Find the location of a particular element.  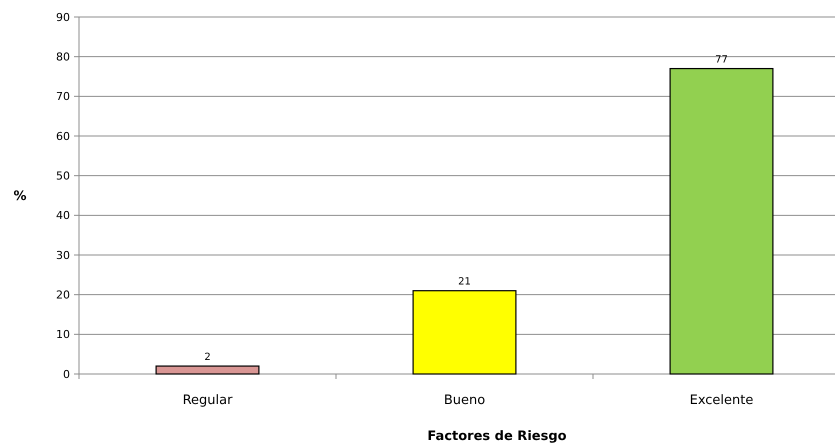

y-tick-label: 50 is located at coordinates (63, 176).